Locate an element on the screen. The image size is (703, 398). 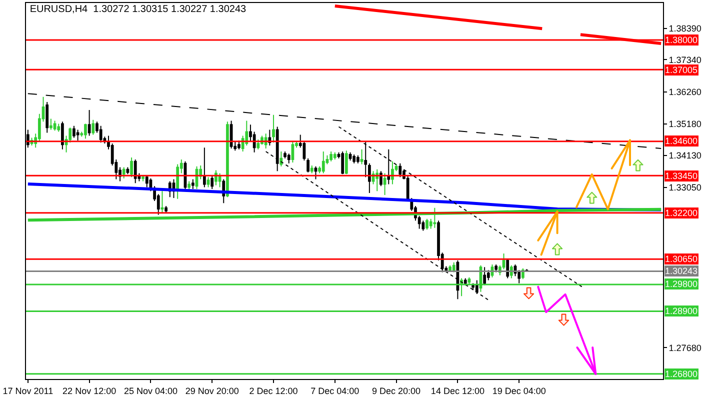
x-tick-label: 9 Dec 20:00 is located at coordinates (396, 391).